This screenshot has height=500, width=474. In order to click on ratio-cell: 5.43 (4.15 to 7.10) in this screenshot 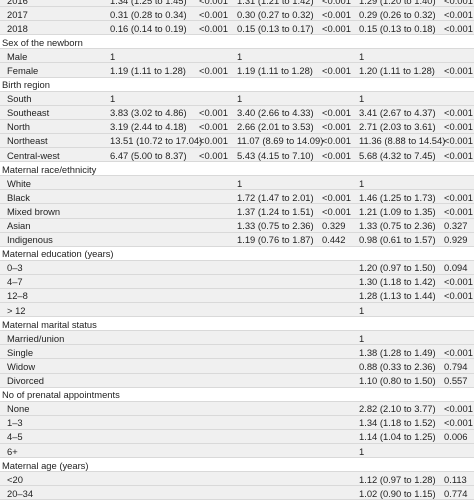, I will do `click(275, 155)`.